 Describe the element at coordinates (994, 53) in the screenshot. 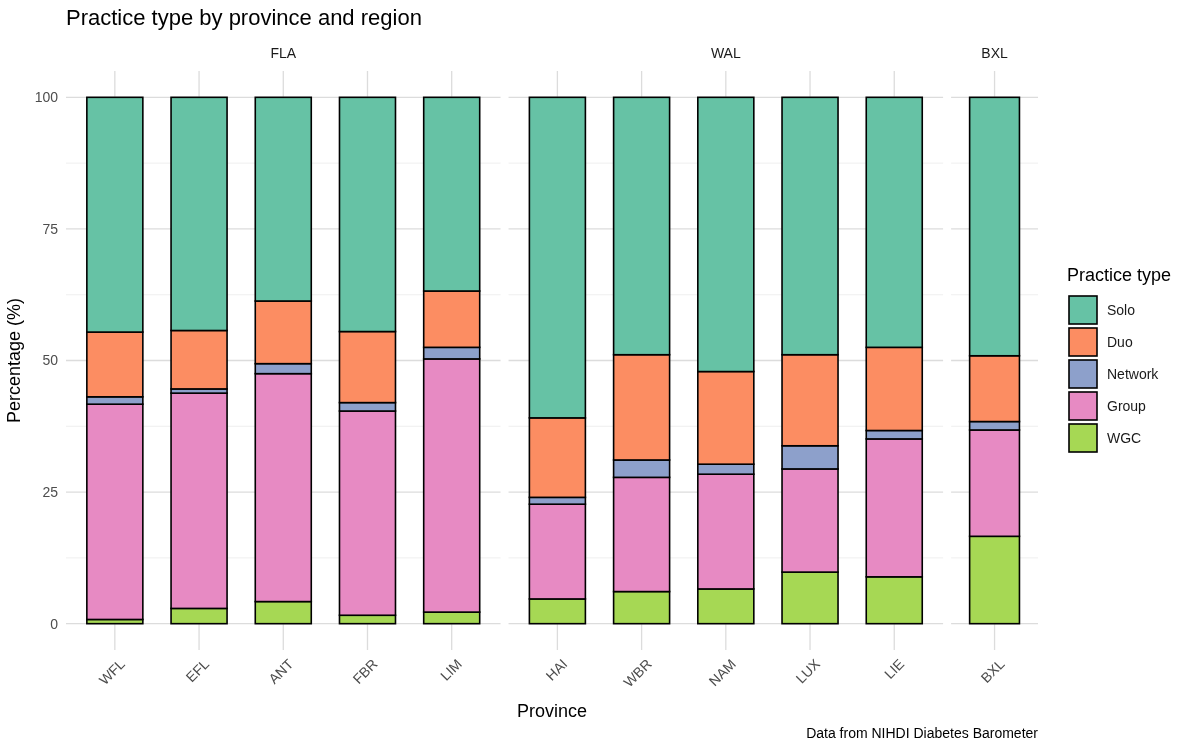

I see `chart-subtitle: BXL` at that location.